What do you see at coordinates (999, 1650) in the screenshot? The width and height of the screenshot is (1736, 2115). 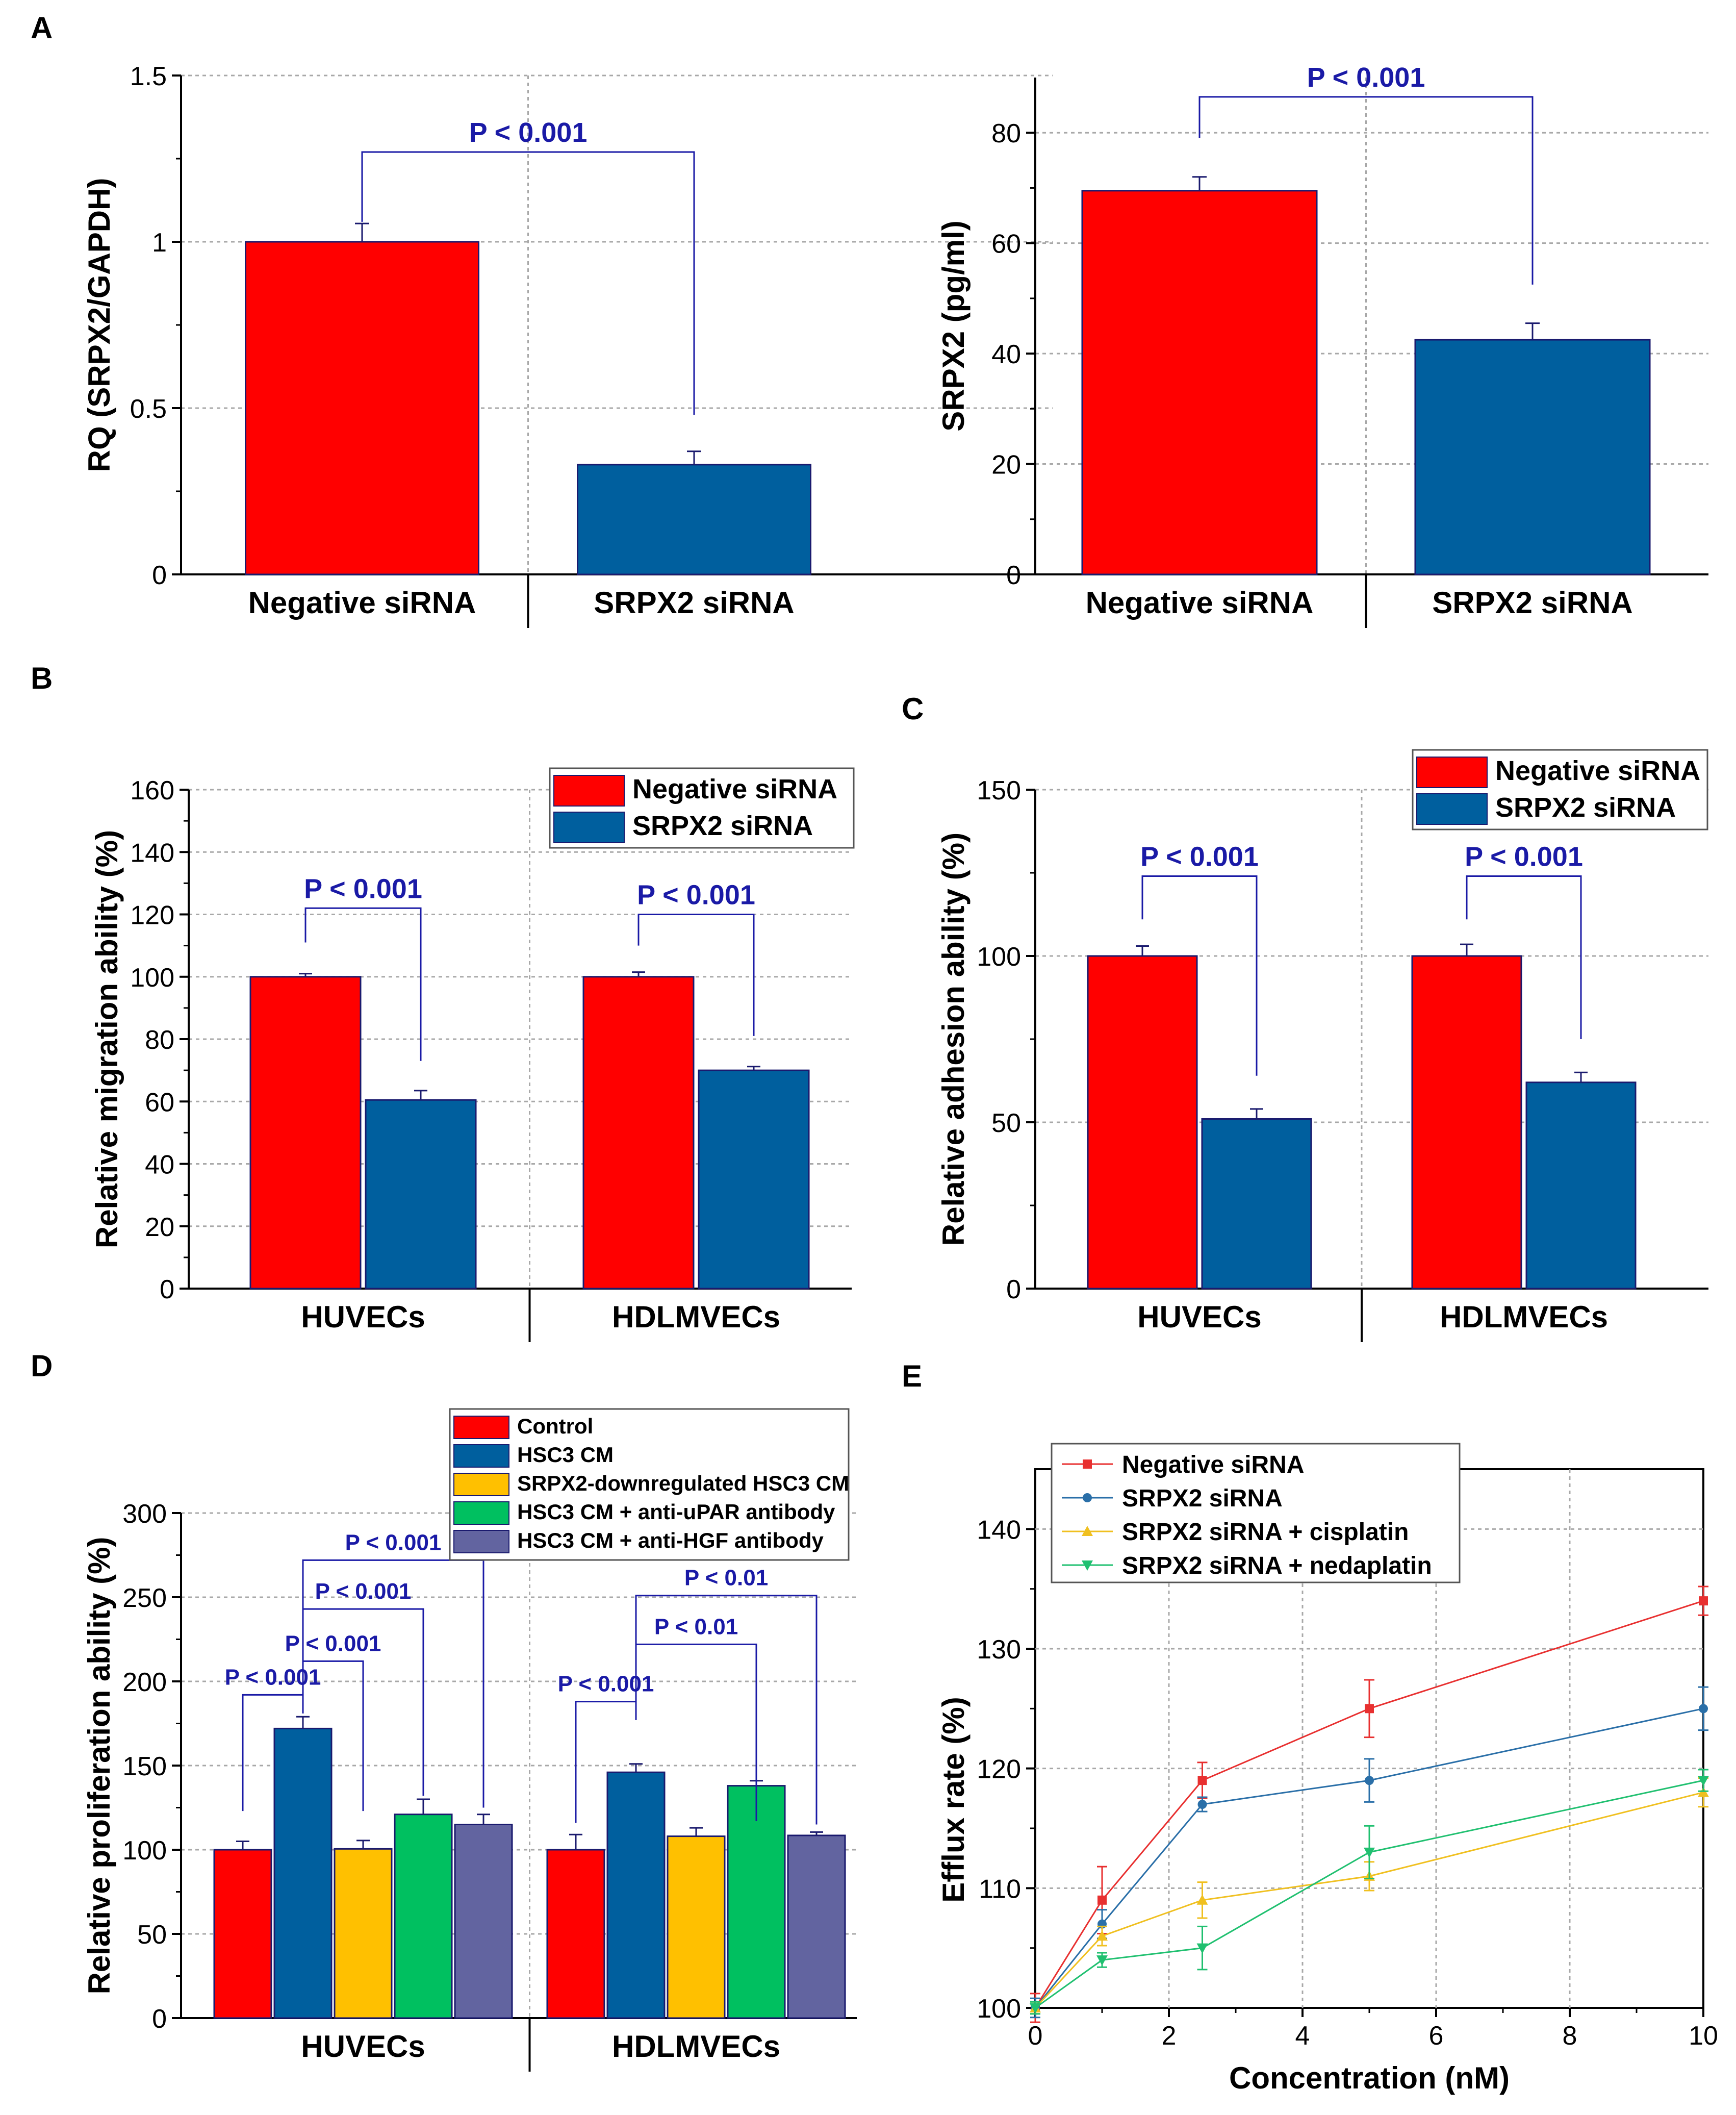 I see `y-tick-label: 130` at bounding box center [999, 1650].